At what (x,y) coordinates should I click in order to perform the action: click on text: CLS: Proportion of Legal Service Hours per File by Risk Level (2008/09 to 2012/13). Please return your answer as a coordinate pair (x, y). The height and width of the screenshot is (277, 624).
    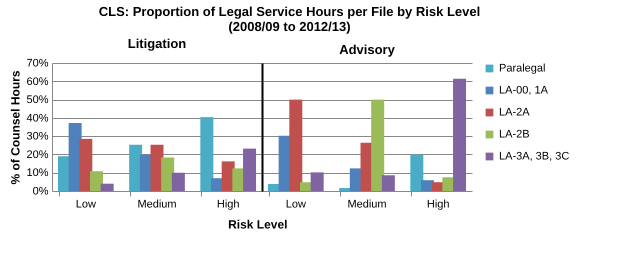
    Looking at the image, I should click on (289, 19).